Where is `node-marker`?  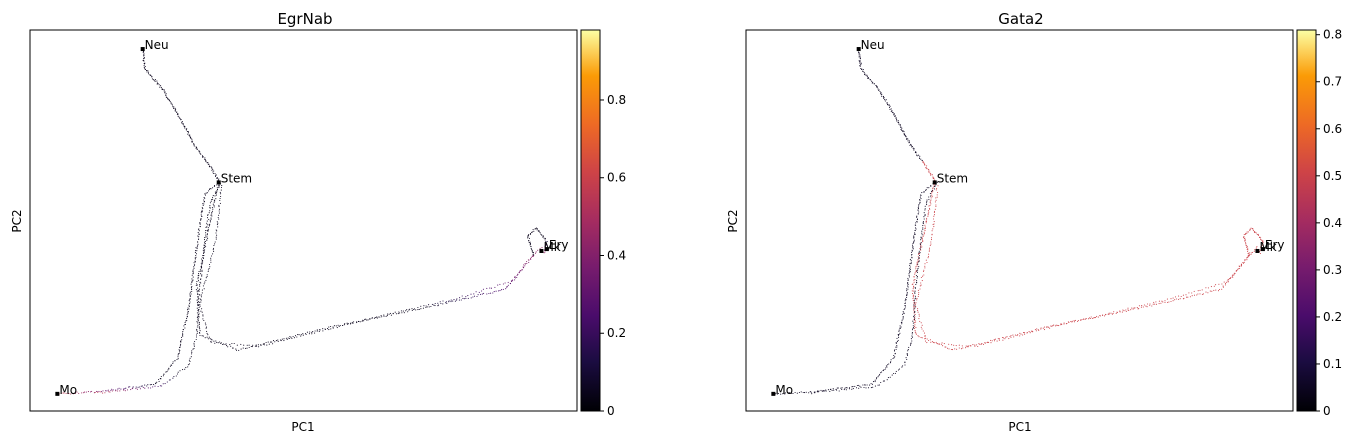 node-marker is located at coordinates (1262, 249).